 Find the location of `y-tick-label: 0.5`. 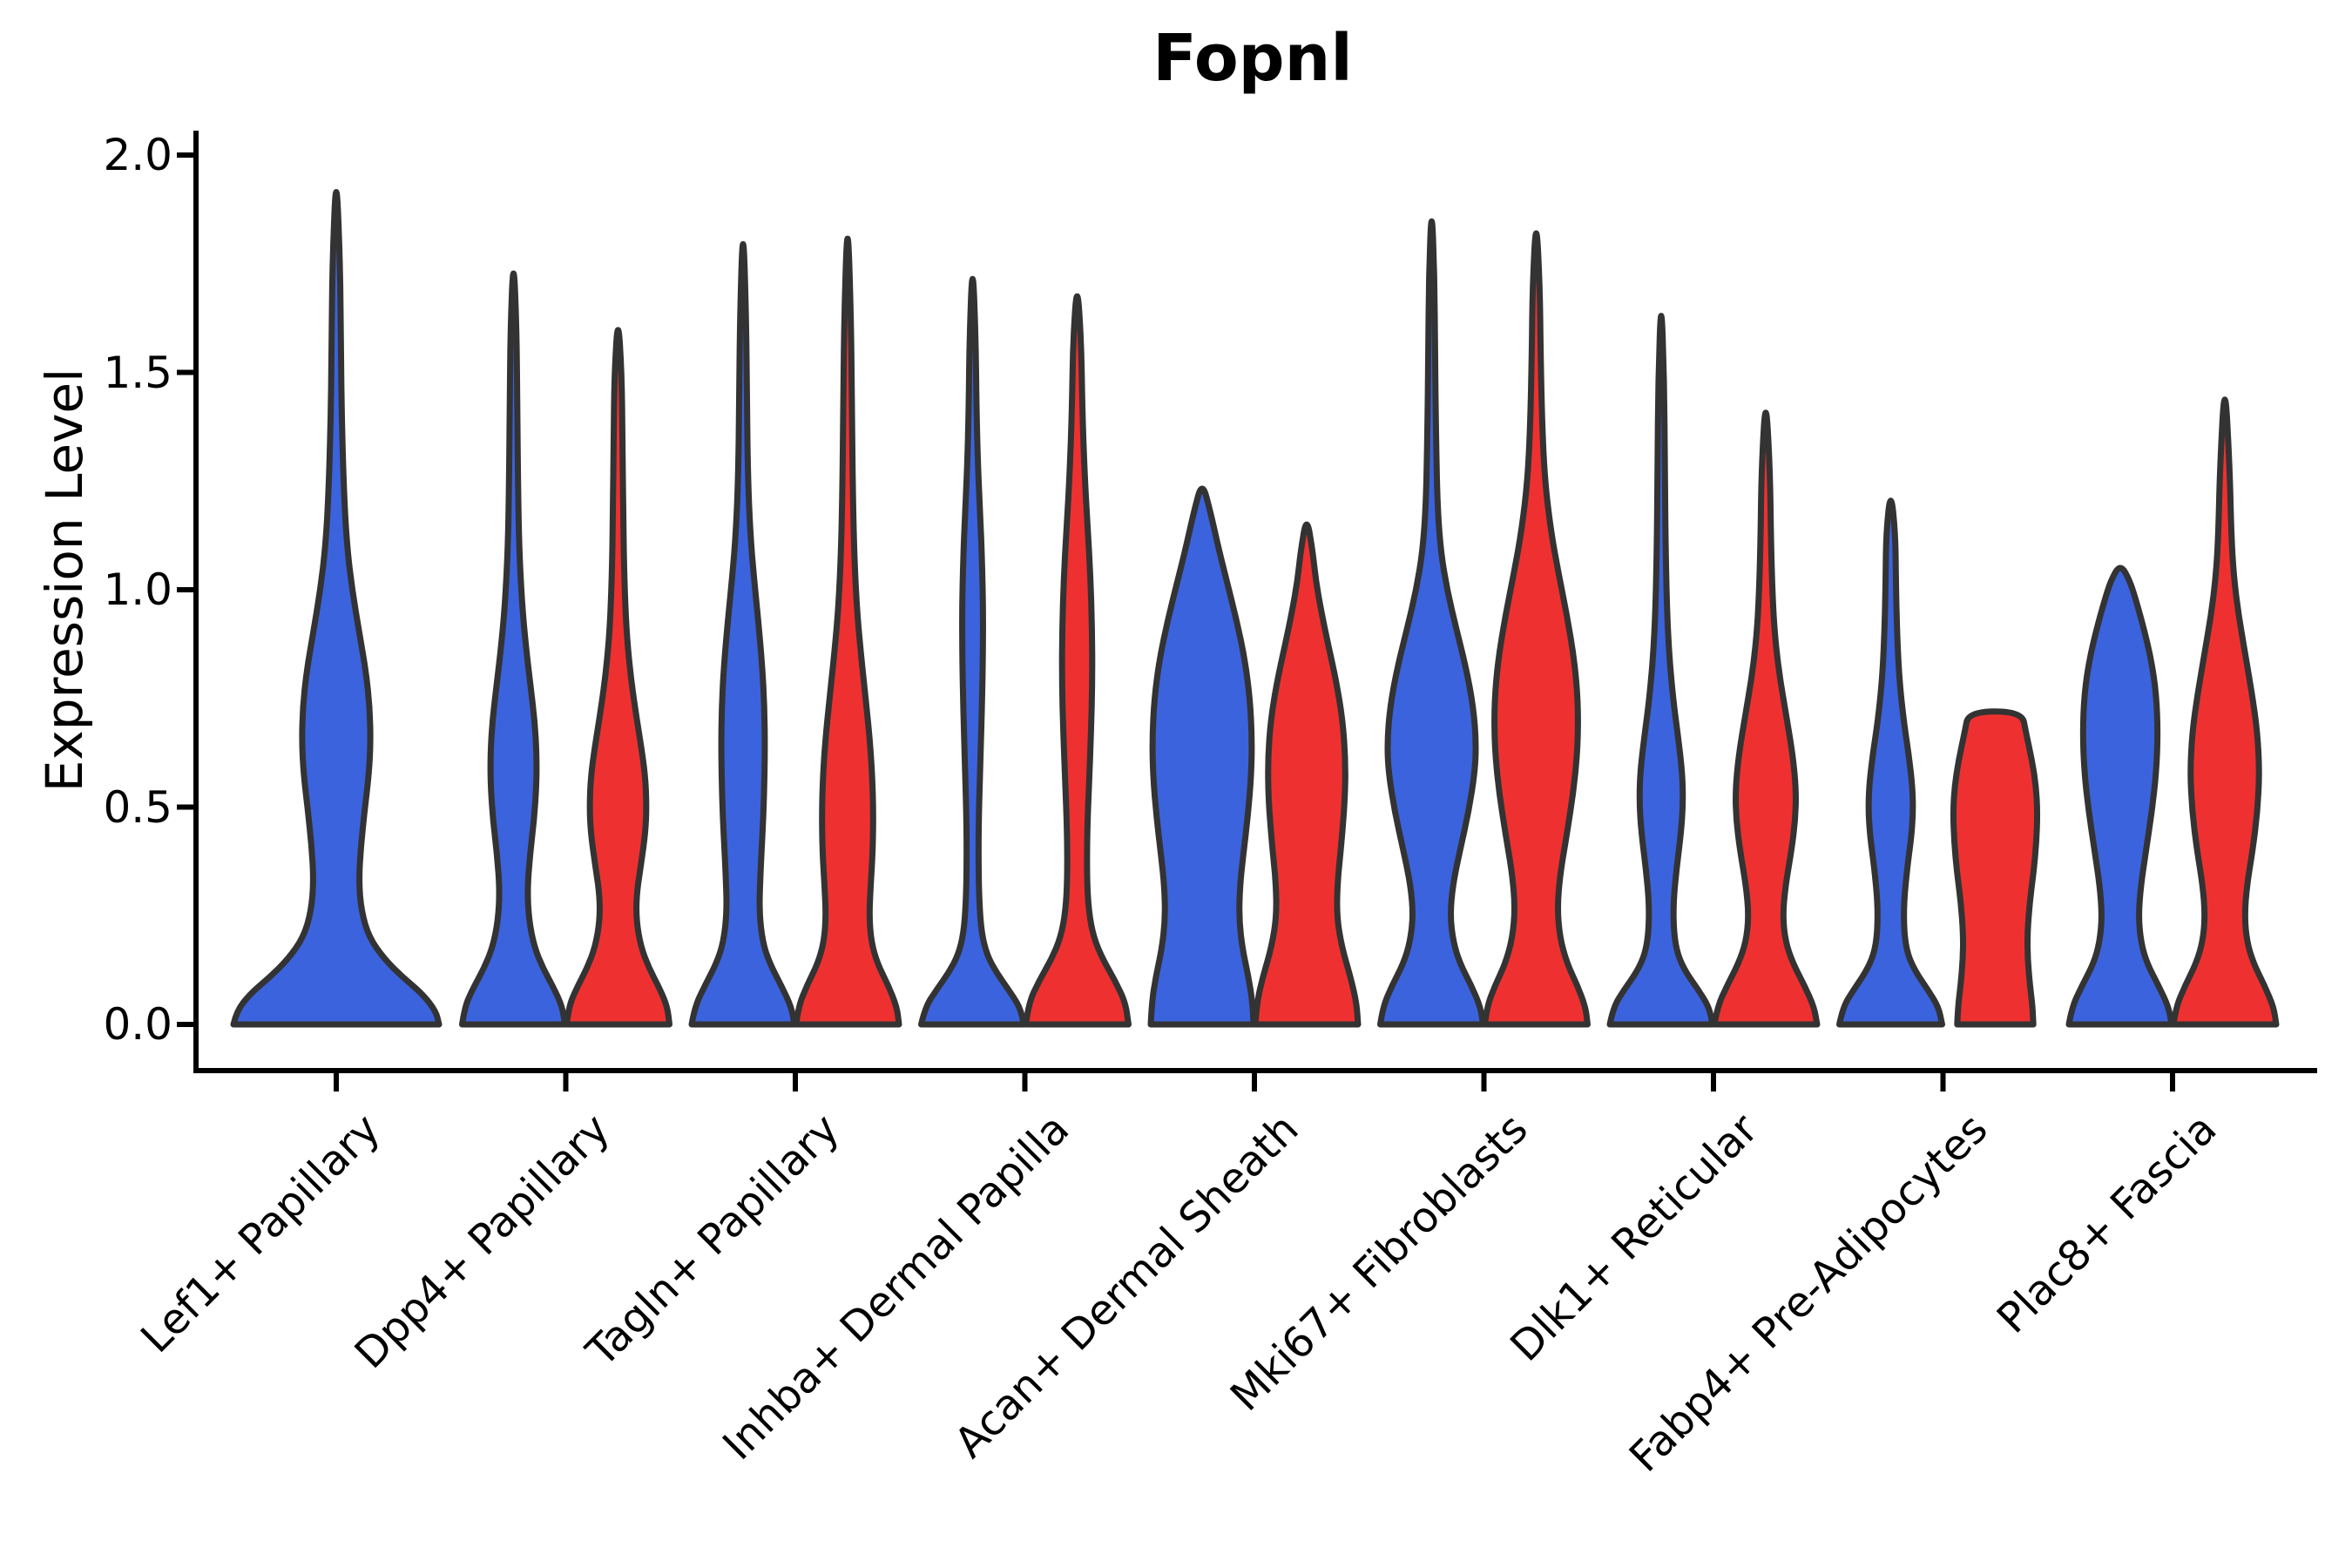

y-tick-label: 0.5 is located at coordinates (137, 807).